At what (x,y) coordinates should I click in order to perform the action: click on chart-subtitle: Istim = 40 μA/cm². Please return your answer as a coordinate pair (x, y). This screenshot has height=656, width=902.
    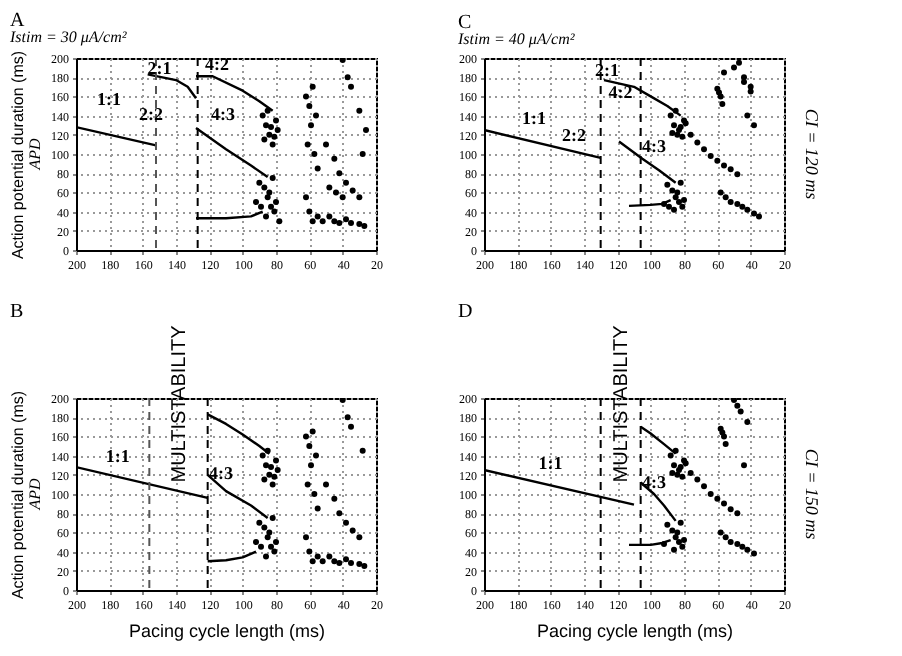
    Looking at the image, I should click on (516, 39).